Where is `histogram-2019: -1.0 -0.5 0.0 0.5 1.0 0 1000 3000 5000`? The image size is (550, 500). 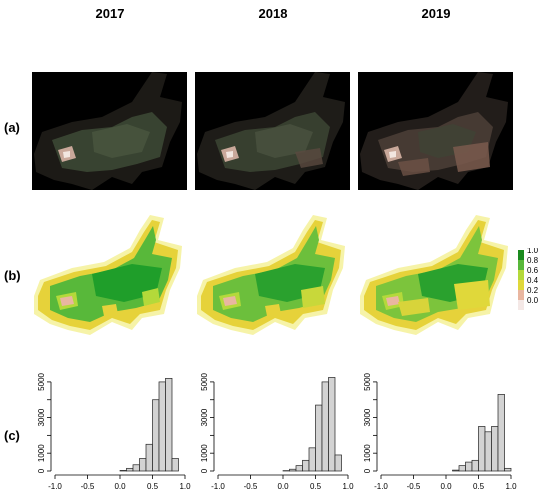 histogram-2019: -1.0 -0.5 0.0 0.5 1.0 0 1000 3000 5000 is located at coordinates (440, 431).